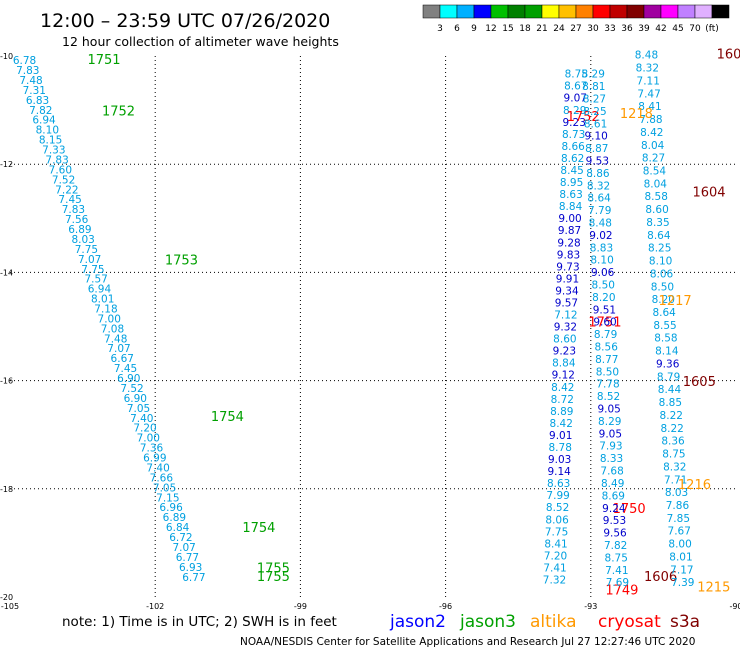 This screenshot has width=740, height=650. Describe the element at coordinates (613, 496) in the screenshot. I see `wave-height-value: 8.69` at that location.